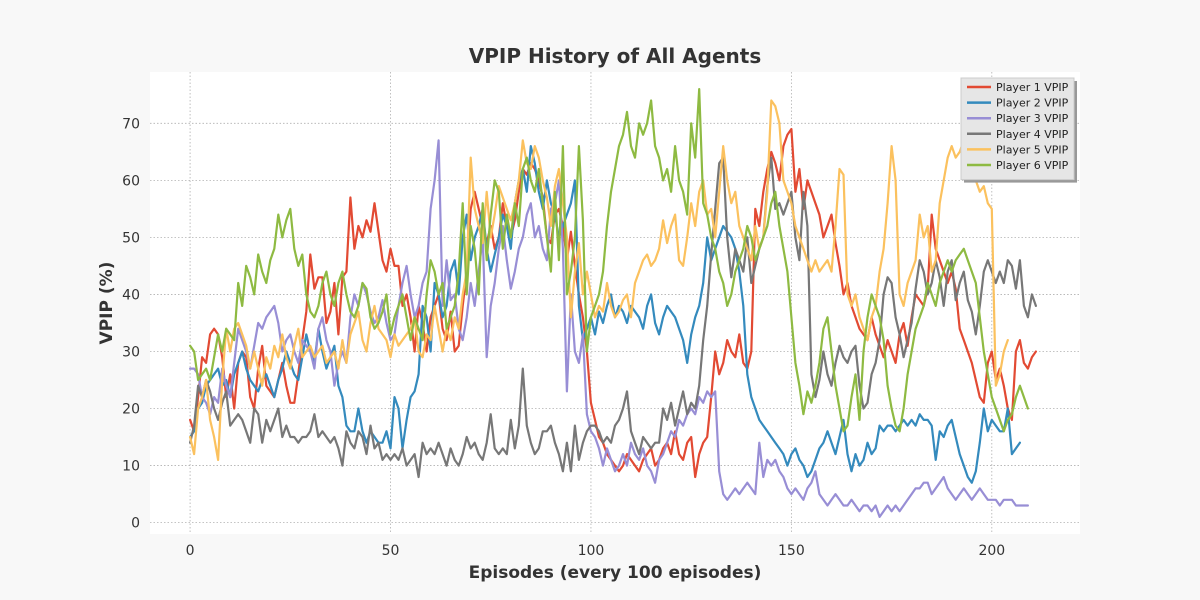  What do you see at coordinates (791, 551) in the screenshot?
I see `x-tick-label: 150` at bounding box center [791, 551].